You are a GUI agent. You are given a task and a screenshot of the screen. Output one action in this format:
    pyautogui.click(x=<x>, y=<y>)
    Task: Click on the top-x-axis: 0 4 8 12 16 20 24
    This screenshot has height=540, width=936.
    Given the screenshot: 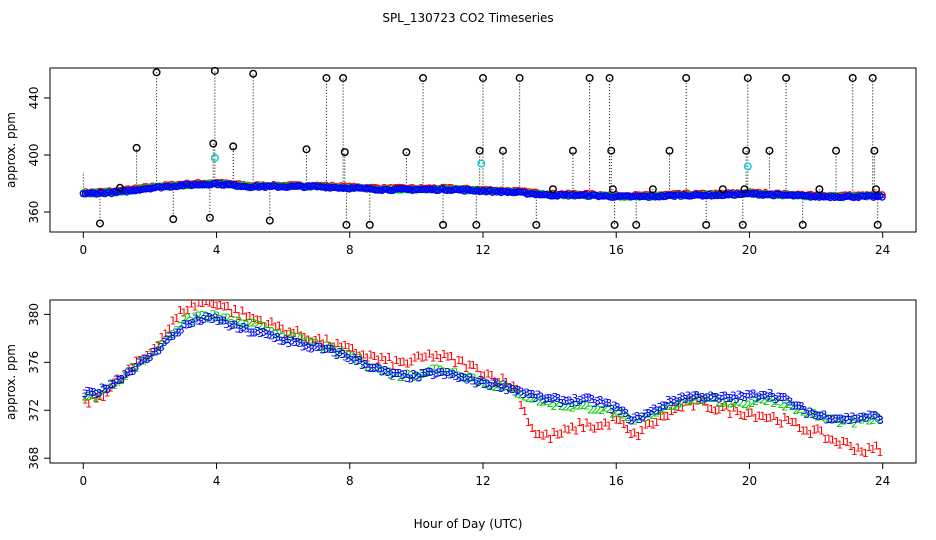 What is the action you would take?
    pyautogui.click(x=484, y=244)
    